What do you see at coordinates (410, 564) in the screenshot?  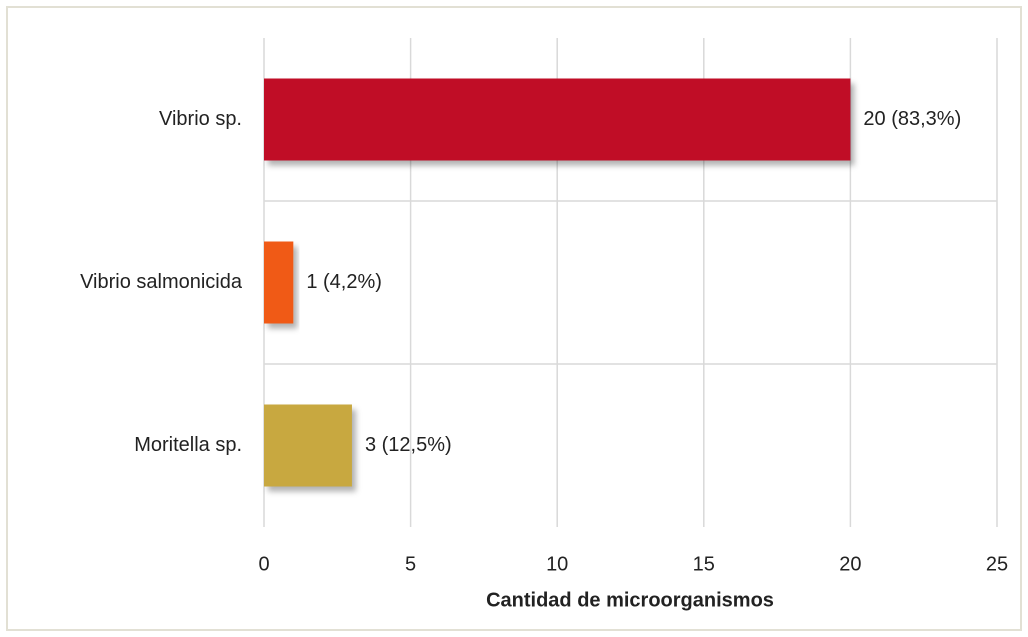 I see `x-tick-label: 5` at bounding box center [410, 564].